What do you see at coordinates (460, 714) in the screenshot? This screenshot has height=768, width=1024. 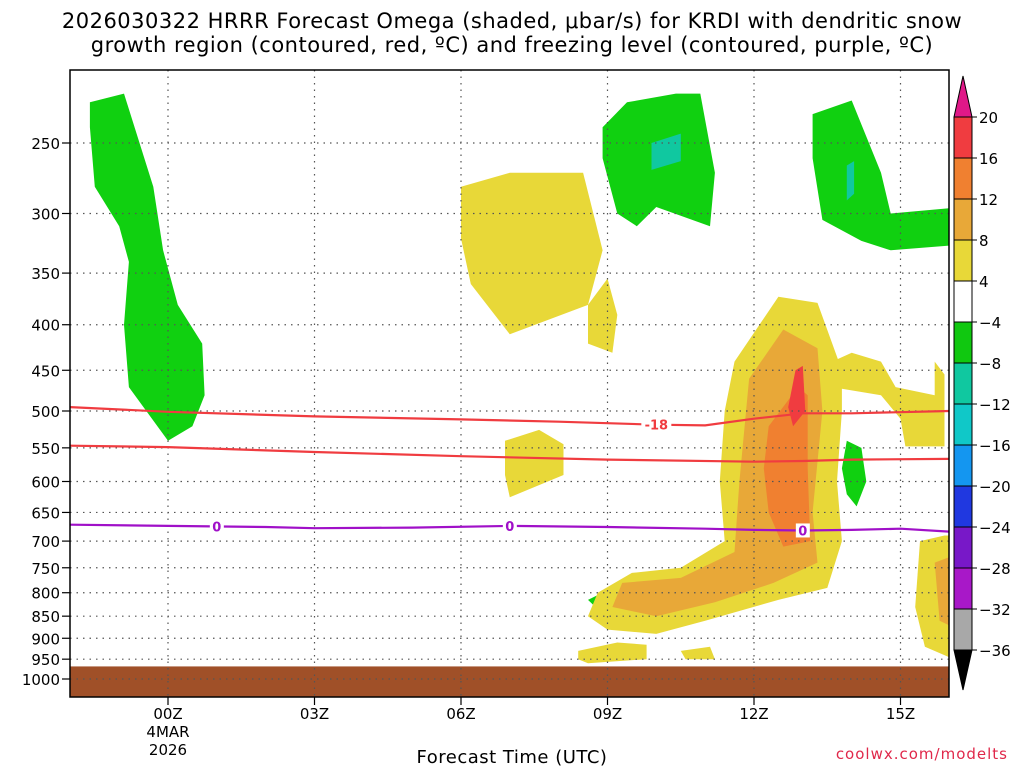 I see `x-tick-label-06Z: 06Z` at bounding box center [460, 714].